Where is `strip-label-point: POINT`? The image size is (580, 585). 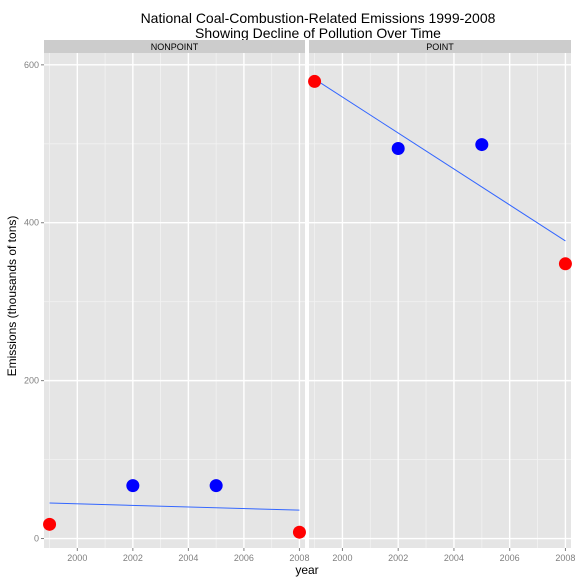 strip-label-point: POINT is located at coordinates (440, 47).